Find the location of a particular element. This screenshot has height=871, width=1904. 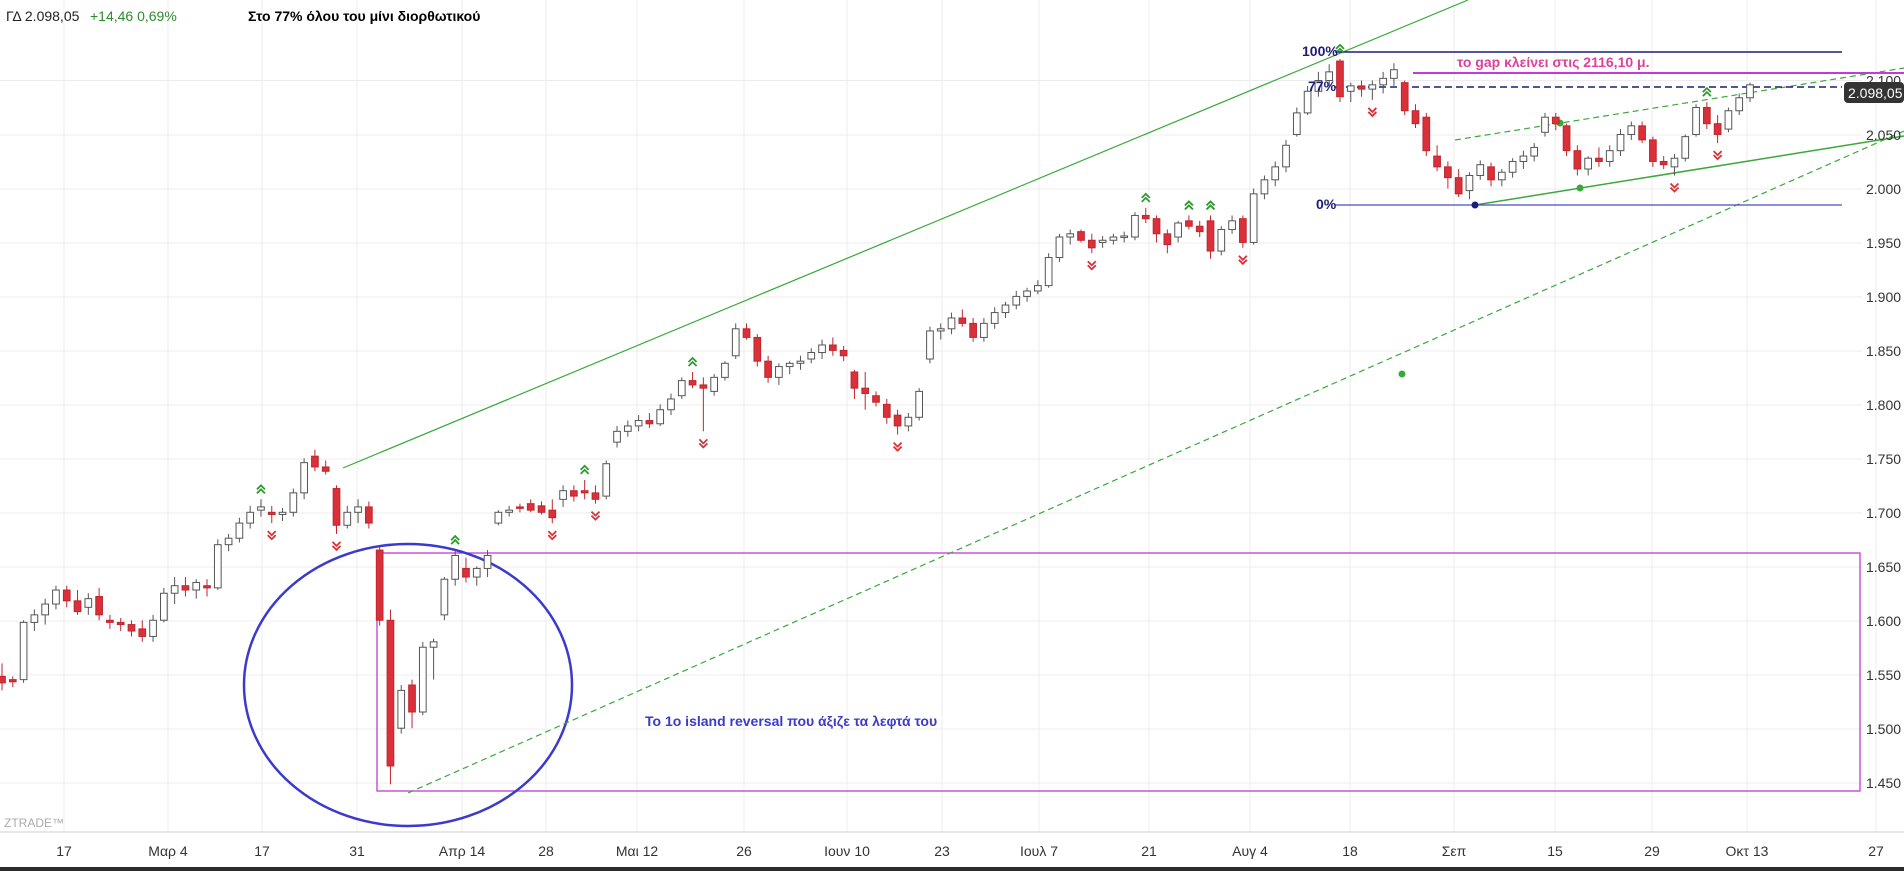

channel-upper-dashed-line is located at coordinates (1679, 104).